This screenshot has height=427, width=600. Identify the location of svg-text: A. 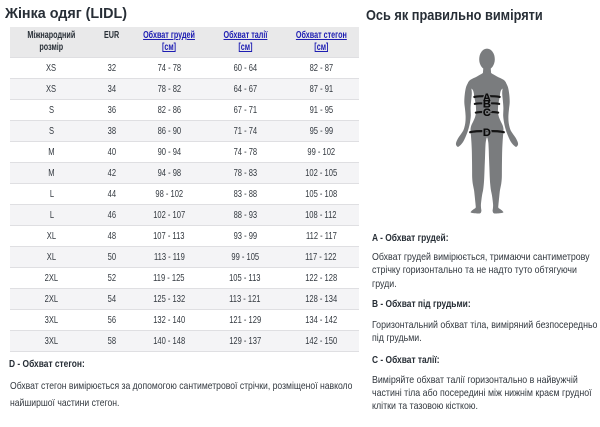
(487, 98).